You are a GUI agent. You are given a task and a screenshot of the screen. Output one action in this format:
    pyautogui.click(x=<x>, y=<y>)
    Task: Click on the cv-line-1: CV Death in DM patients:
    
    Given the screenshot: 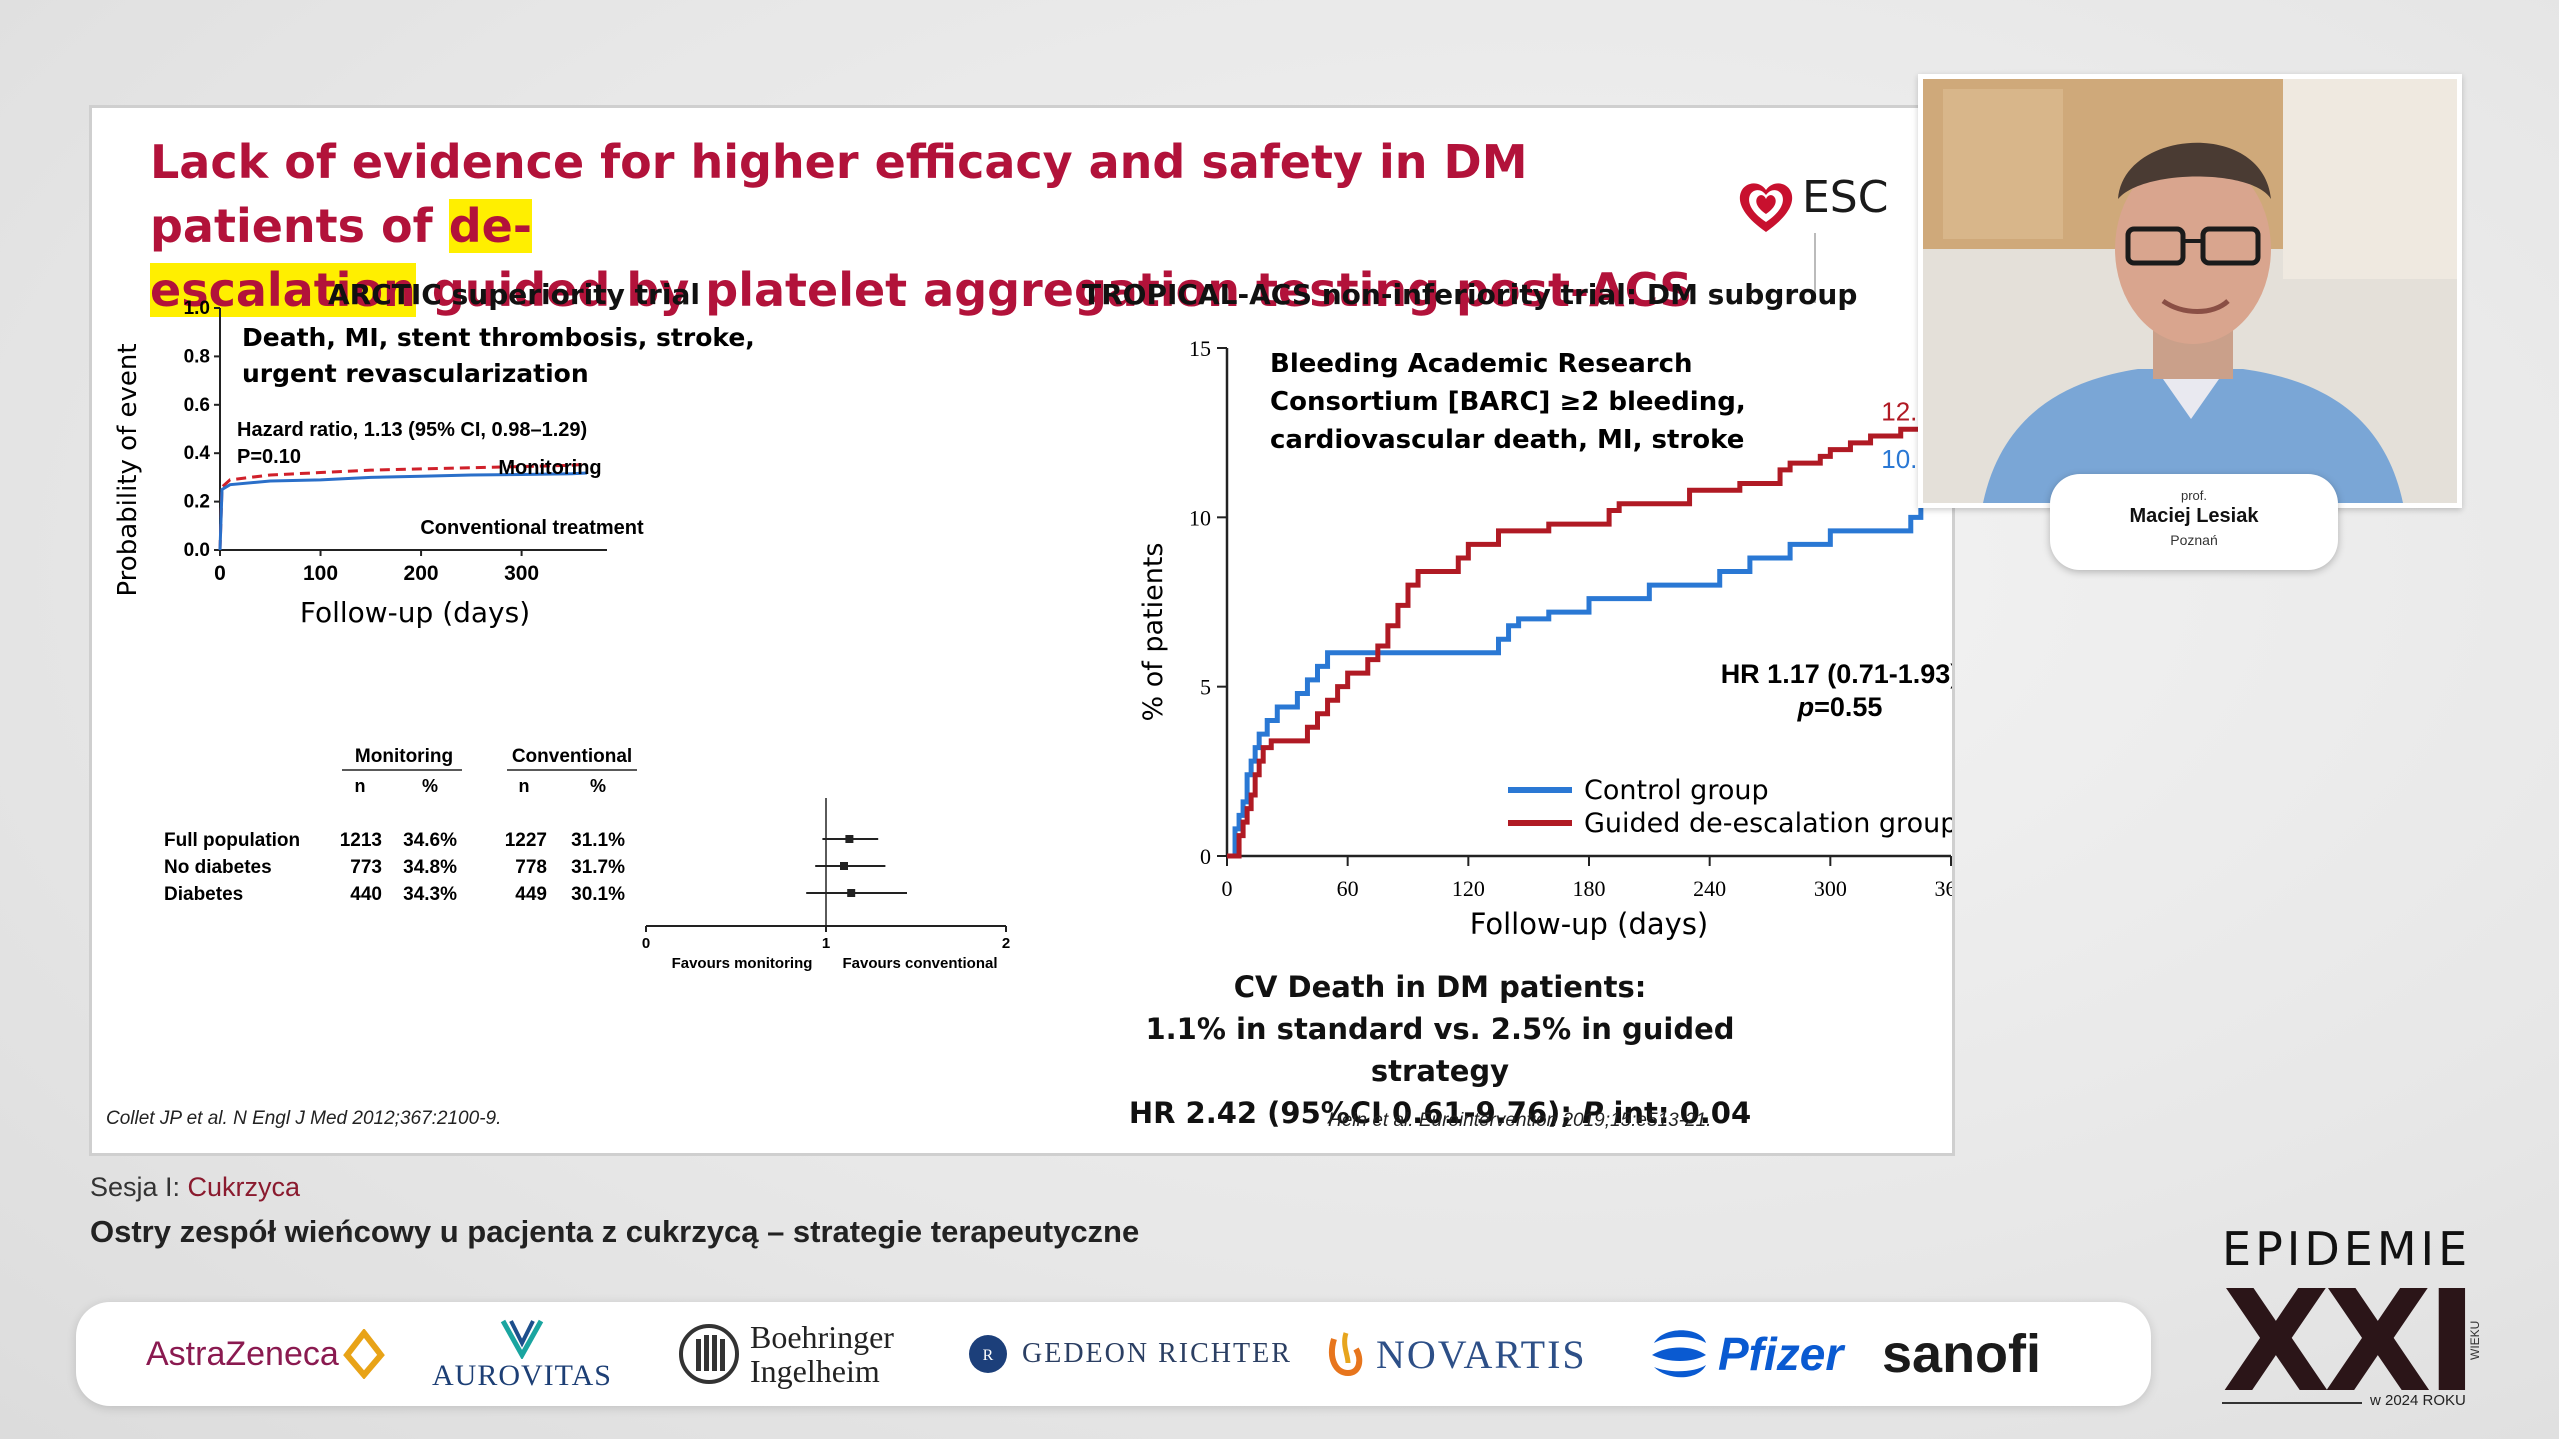 What is the action you would take?
    pyautogui.click(x=1440, y=987)
    